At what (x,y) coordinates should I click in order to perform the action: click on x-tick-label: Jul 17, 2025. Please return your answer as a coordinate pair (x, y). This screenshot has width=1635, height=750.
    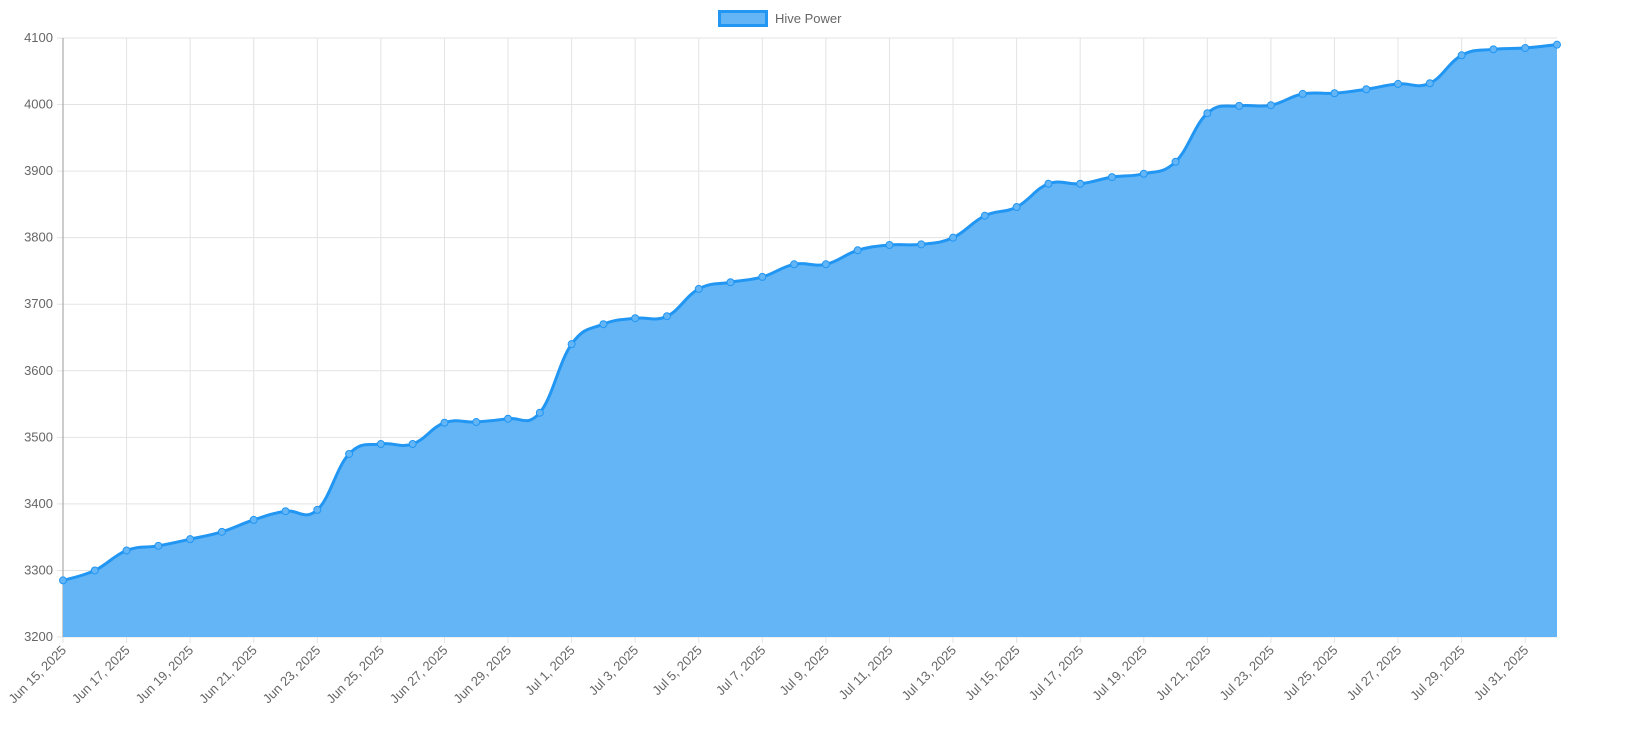
    Looking at the image, I should click on (1056, 673).